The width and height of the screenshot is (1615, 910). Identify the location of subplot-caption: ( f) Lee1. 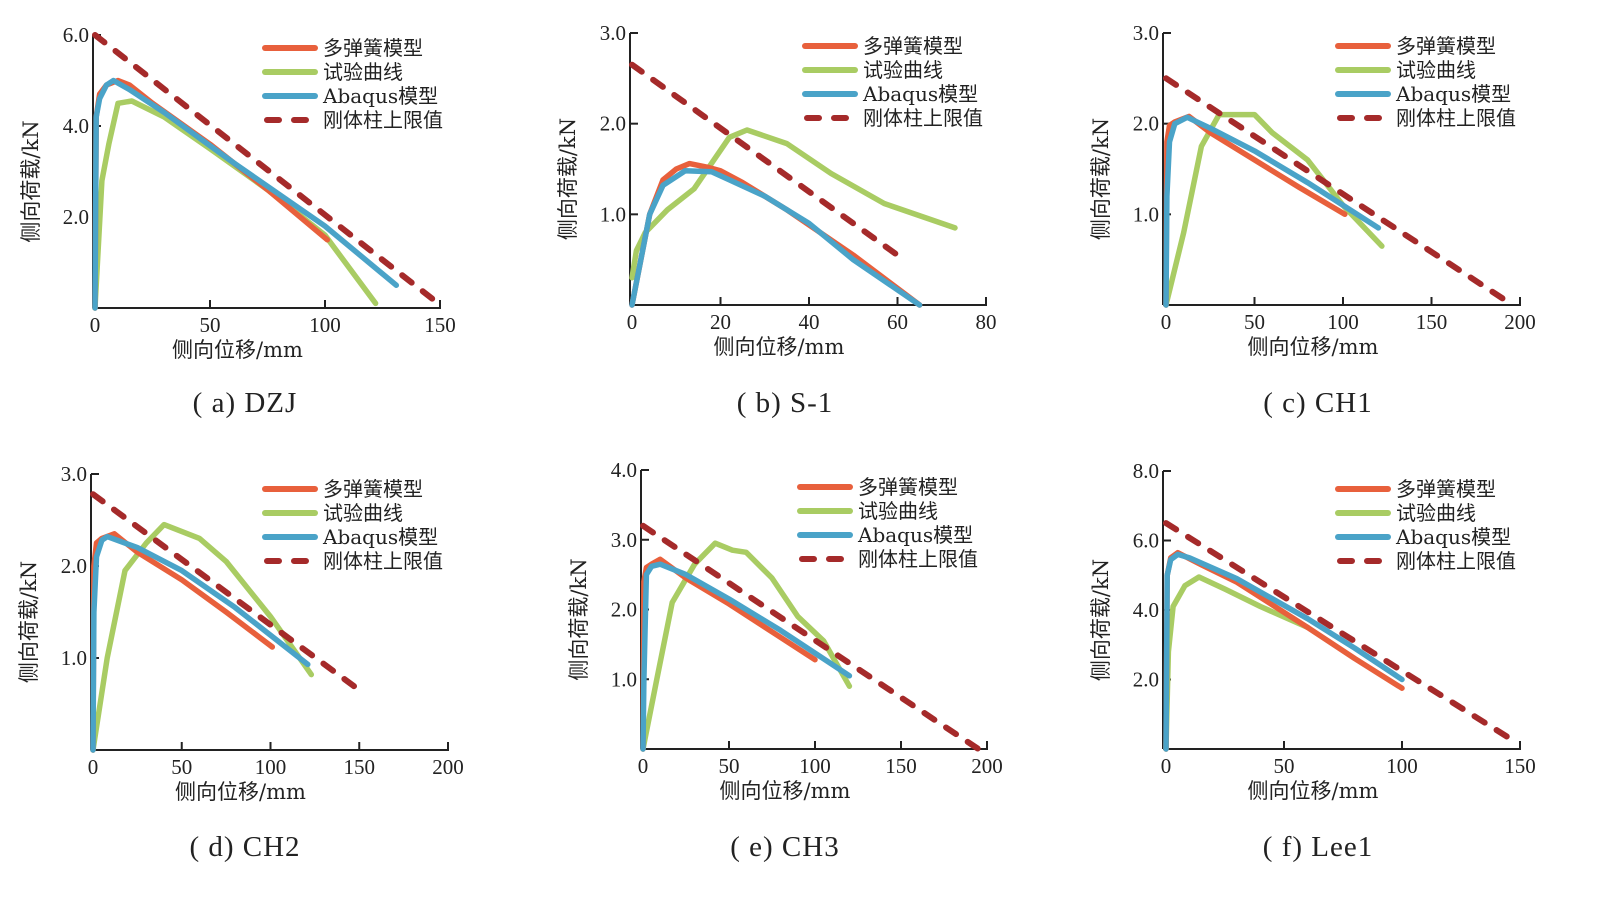
(1318, 847).